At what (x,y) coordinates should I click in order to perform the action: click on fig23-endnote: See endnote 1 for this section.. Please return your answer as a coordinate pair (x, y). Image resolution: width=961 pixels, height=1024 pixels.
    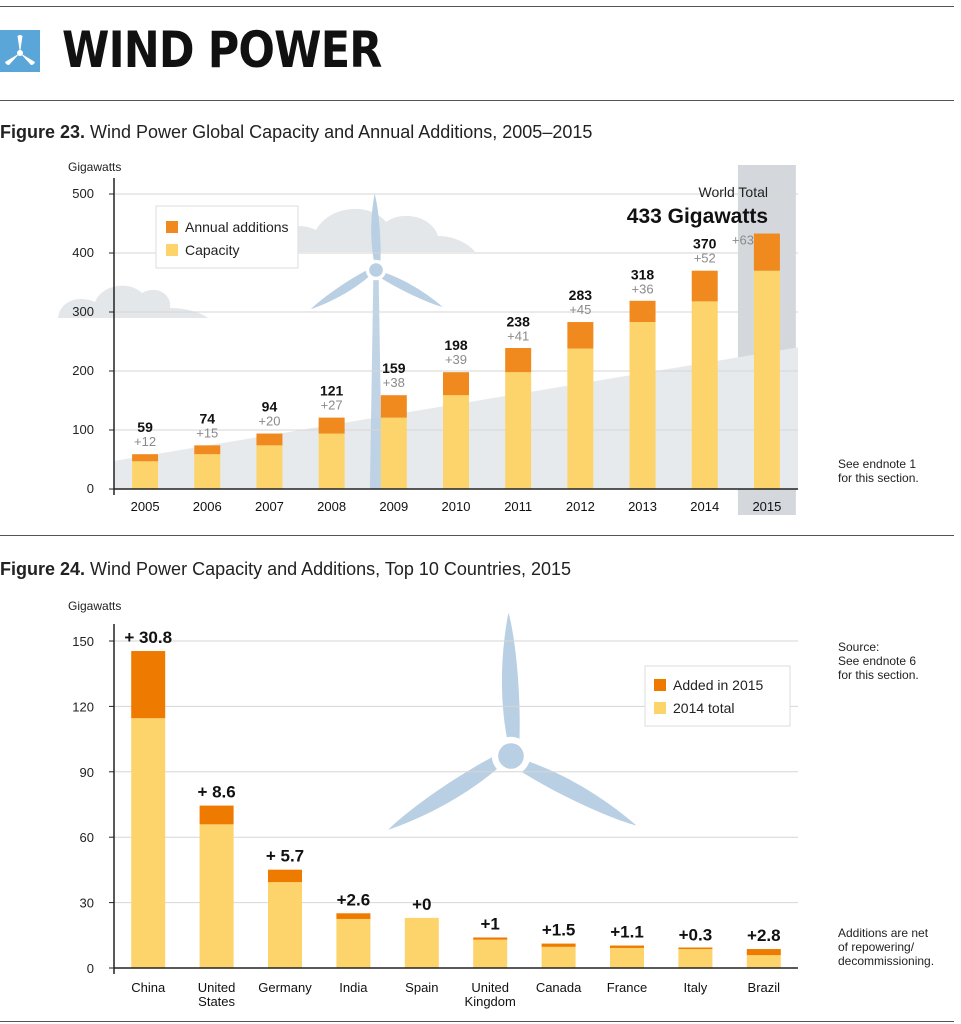
    Looking at the image, I should click on (878, 471).